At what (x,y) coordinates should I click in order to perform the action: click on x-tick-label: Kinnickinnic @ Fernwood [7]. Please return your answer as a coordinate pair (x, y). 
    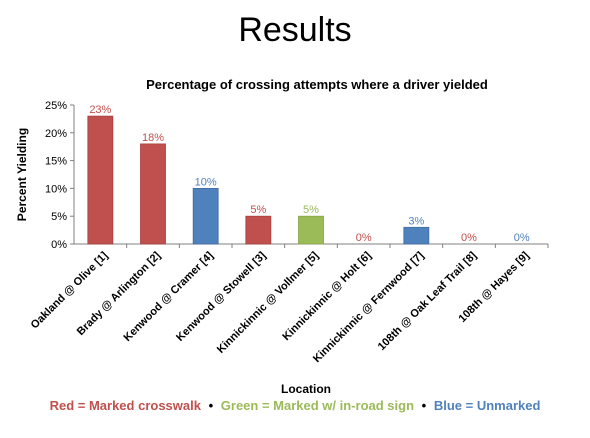
    Looking at the image, I should click on (369, 307).